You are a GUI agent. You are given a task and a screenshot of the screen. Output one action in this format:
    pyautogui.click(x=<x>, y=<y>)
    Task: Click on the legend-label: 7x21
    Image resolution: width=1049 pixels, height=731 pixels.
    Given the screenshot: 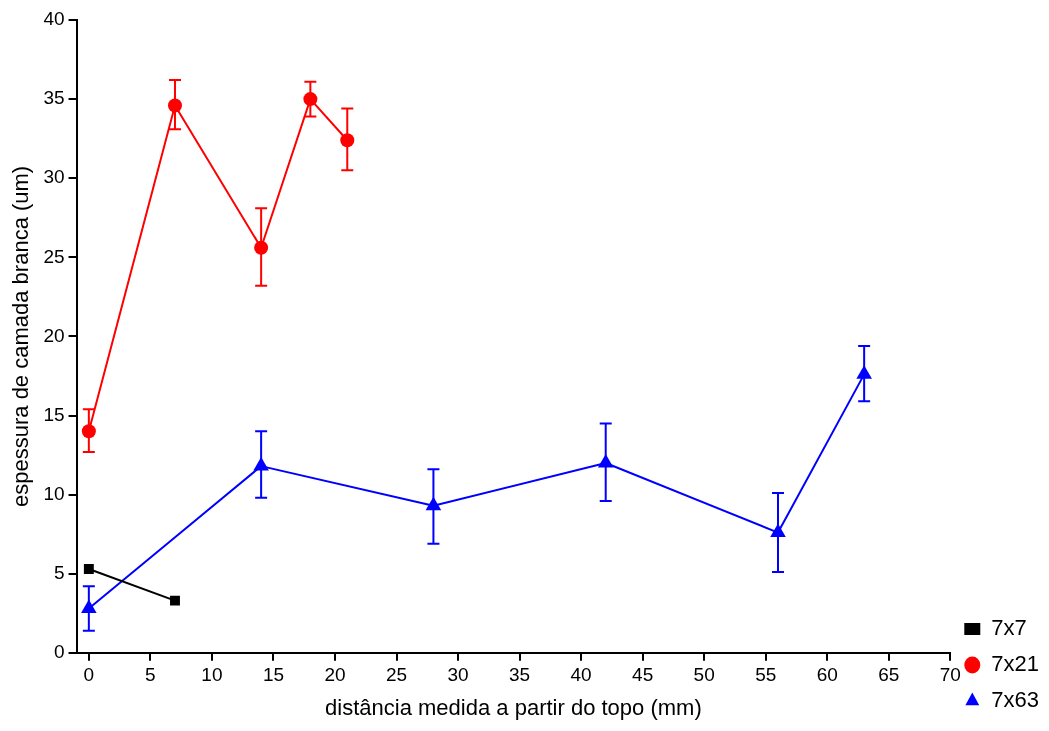 What is the action you would take?
    pyautogui.click(x=1015, y=664)
    